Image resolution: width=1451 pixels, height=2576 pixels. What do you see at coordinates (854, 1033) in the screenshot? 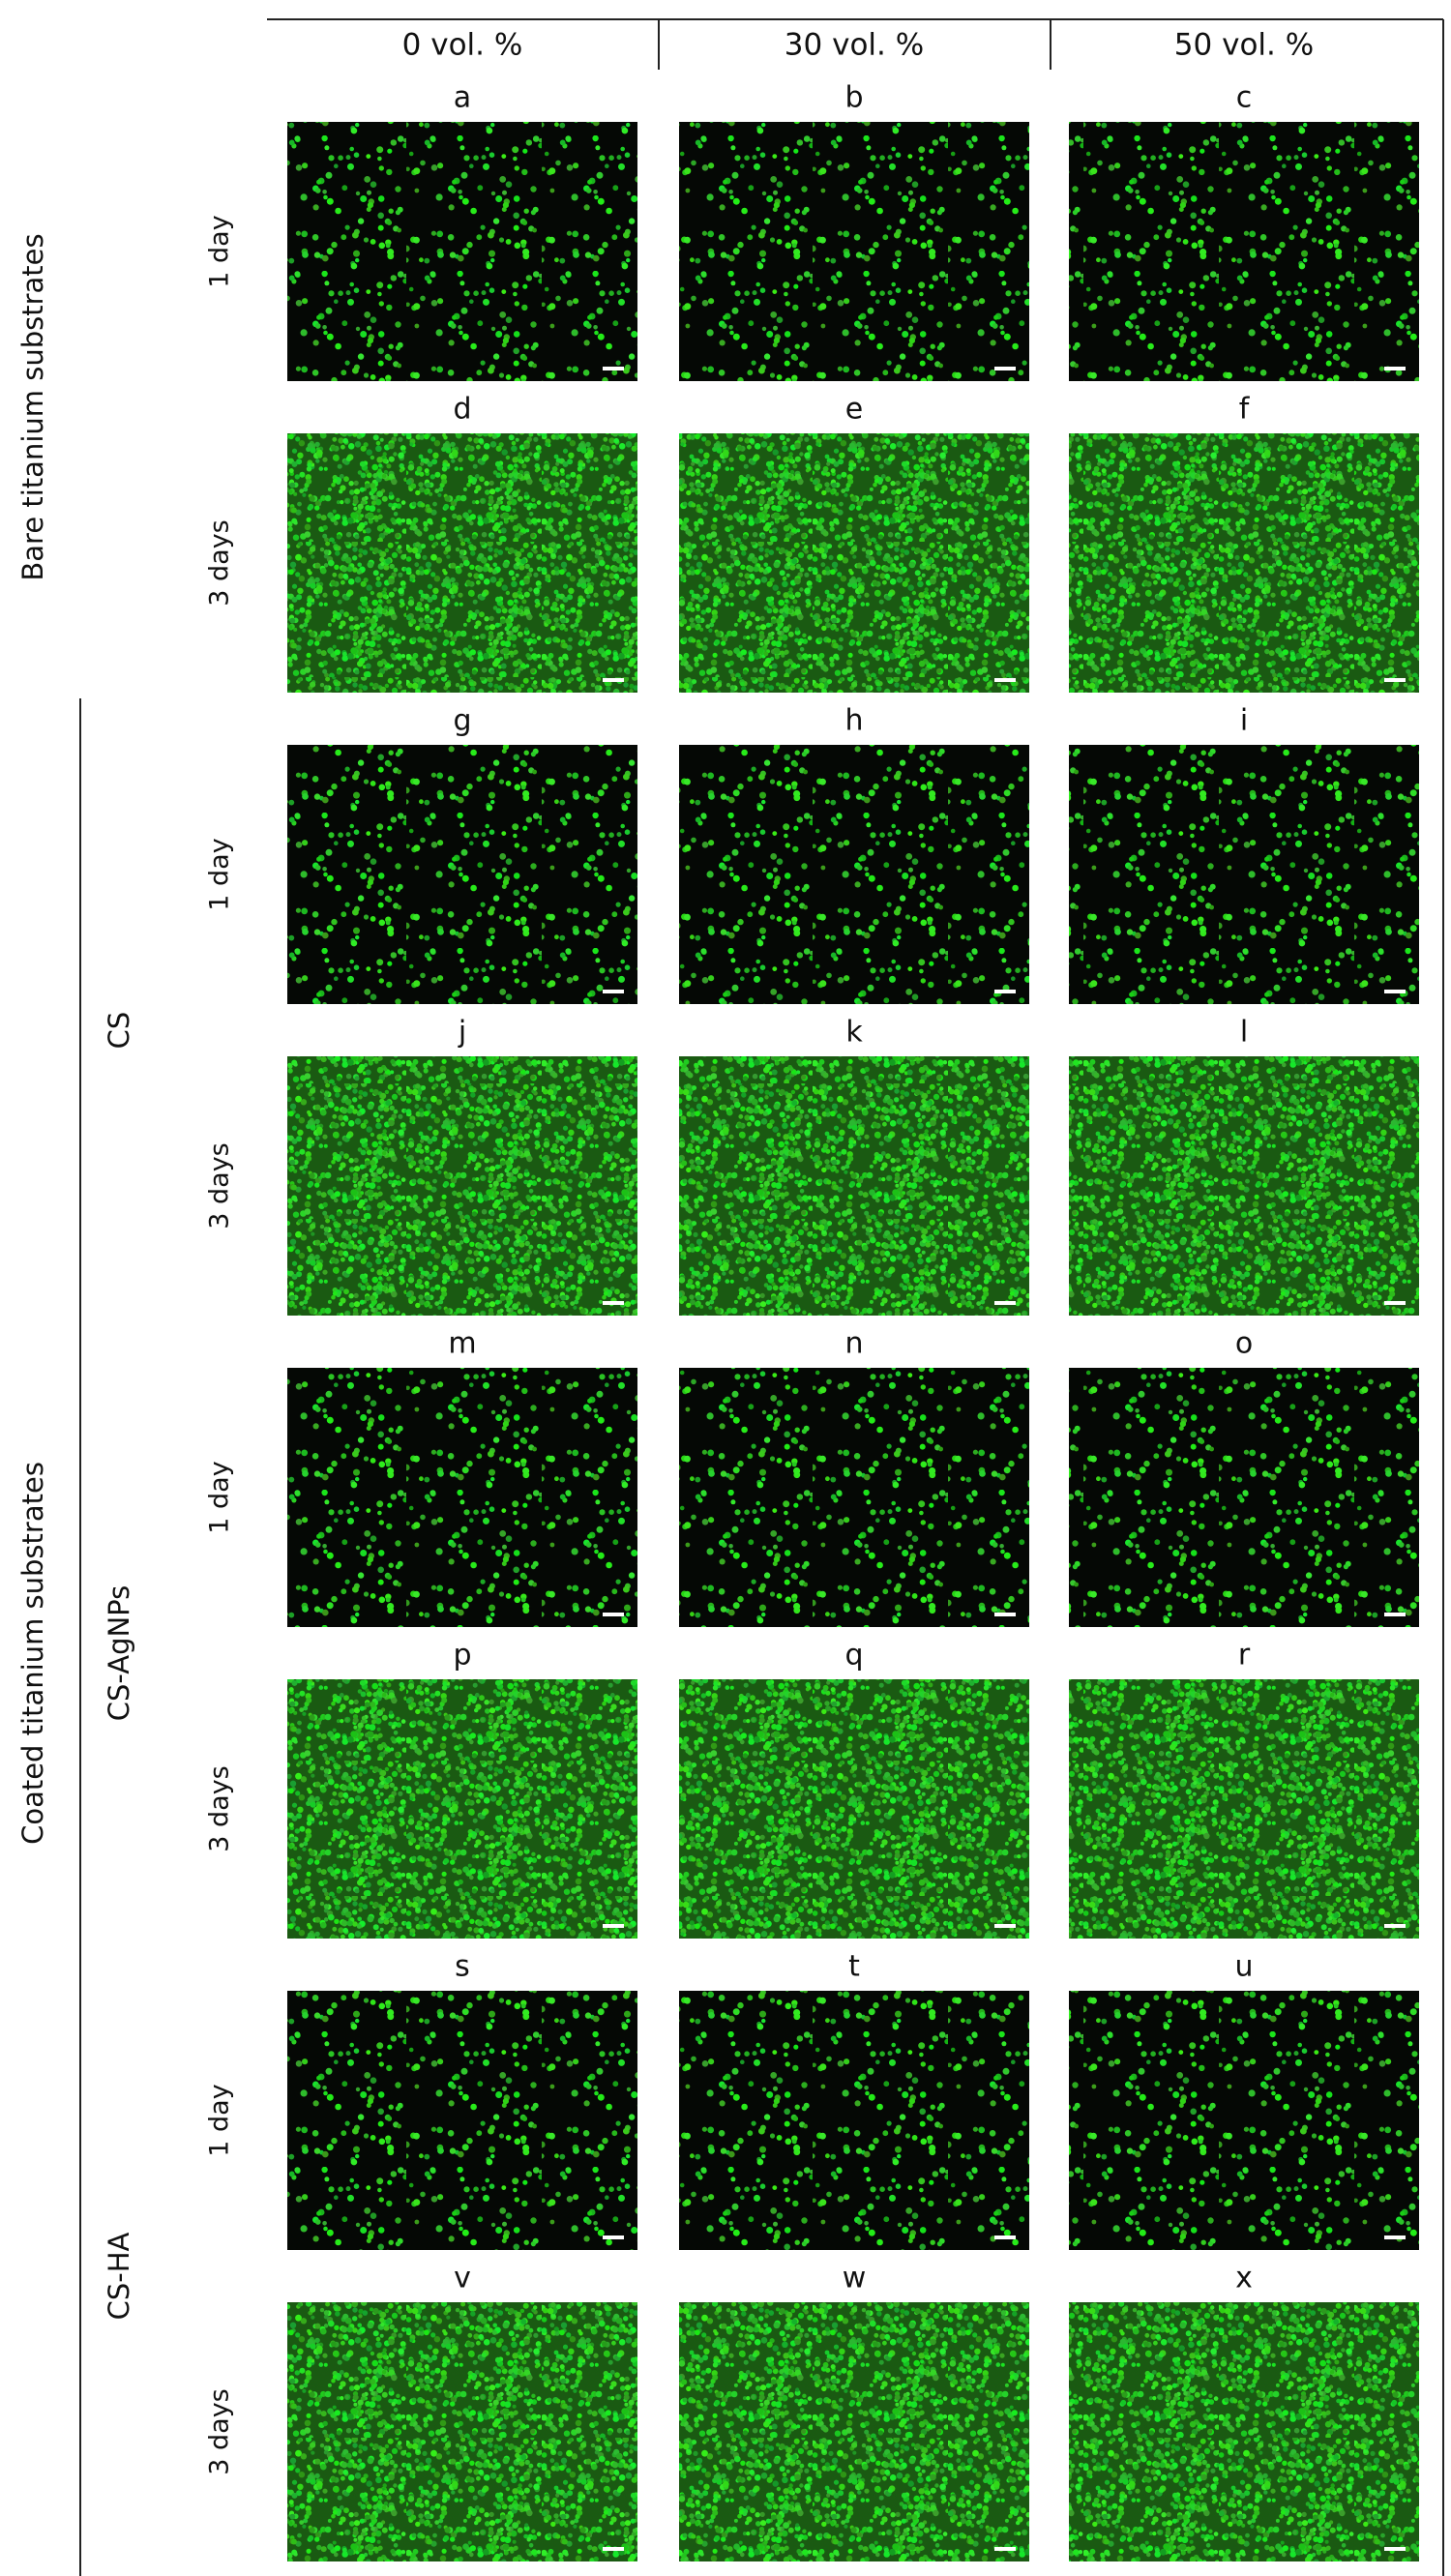
I see `panel-letter: k` at bounding box center [854, 1033].